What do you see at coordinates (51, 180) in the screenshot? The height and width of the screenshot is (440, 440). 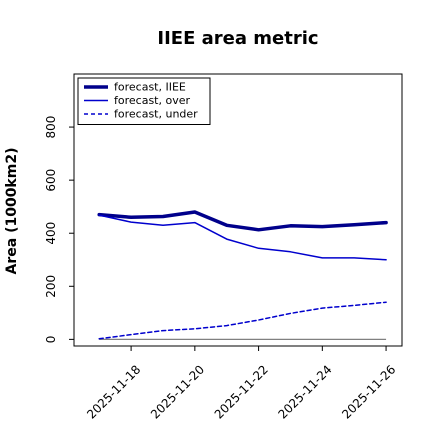 I see `y-tick-label: 600` at bounding box center [51, 180].